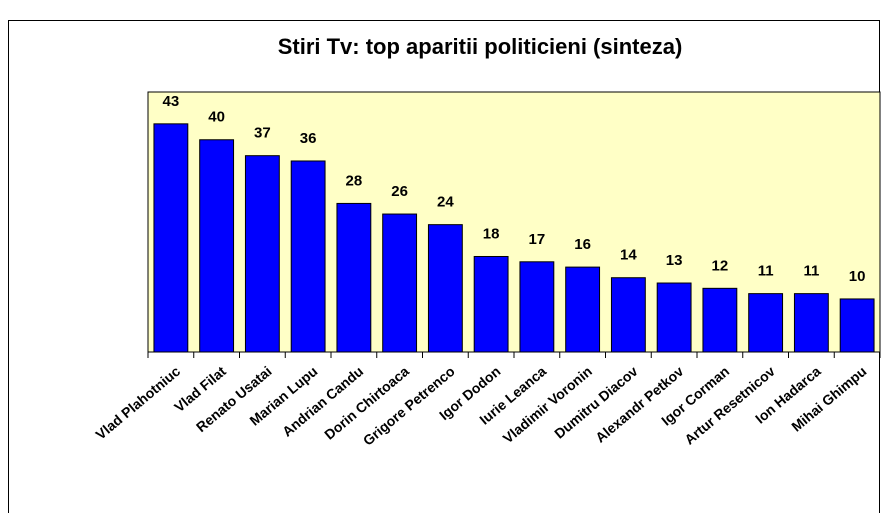 The image size is (881, 513). I want to click on value-label: 36, so click(308, 138).